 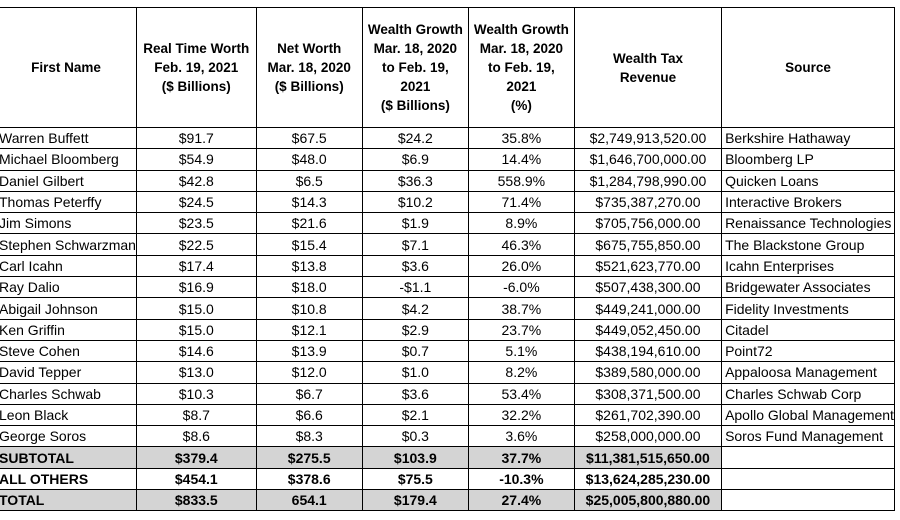 I want to click on source-cell: Quicken Loans, so click(x=808, y=180).